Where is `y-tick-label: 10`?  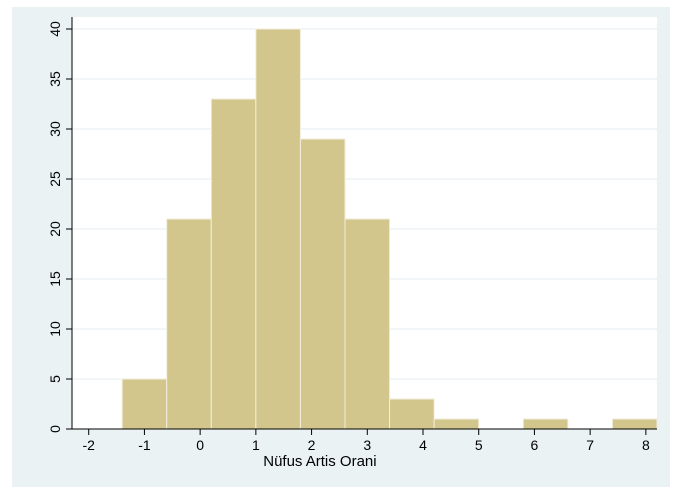 y-tick-label: 10 is located at coordinates (55, 329).